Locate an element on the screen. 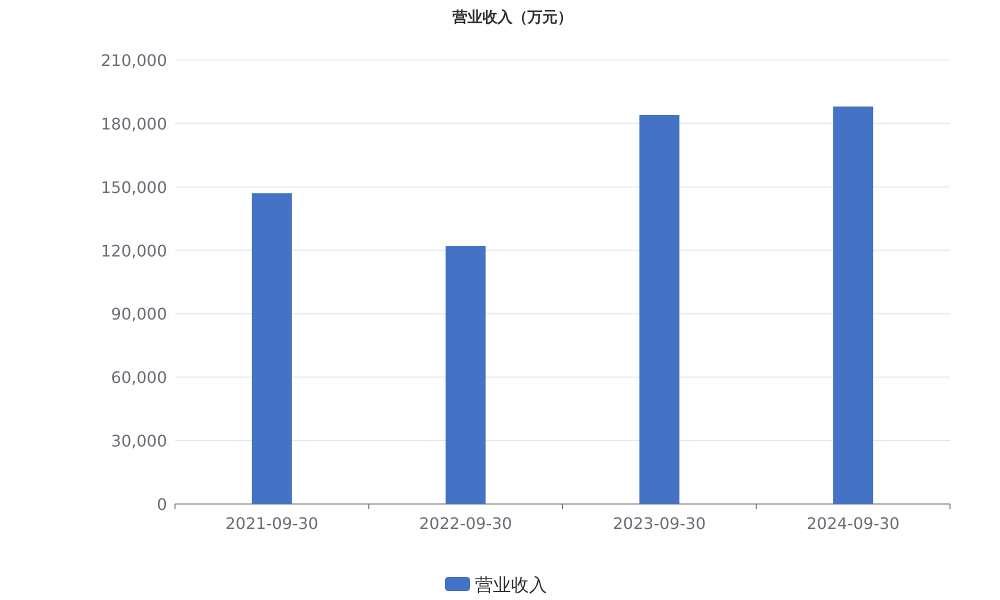 The height and width of the screenshot is (600, 1000). y-tick-label: 30,000 is located at coordinates (139, 441).